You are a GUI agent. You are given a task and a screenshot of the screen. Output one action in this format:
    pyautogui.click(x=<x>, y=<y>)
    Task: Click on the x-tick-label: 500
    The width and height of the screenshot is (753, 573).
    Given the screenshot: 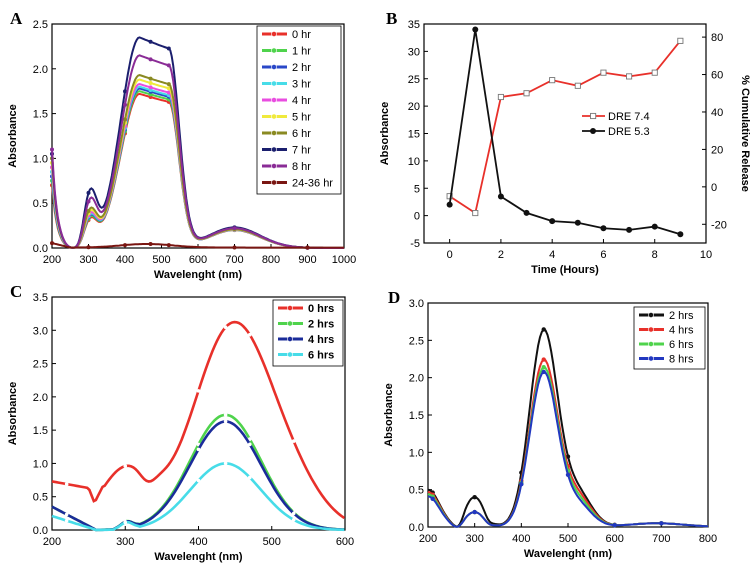 What is the action you would take?
    pyautogui.click(x=568, y=539)
    